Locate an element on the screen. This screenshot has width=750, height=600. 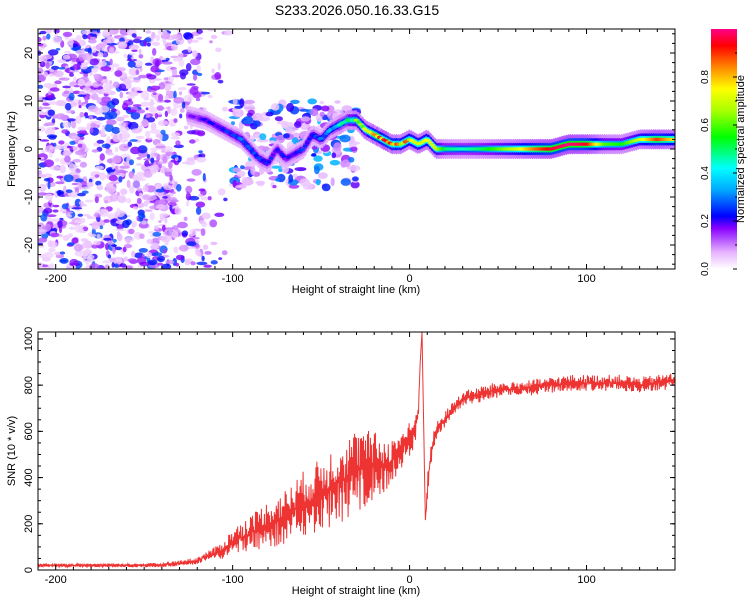
colorbar-label: Normalized spectral amplitude is located at coordinates (741, 149).